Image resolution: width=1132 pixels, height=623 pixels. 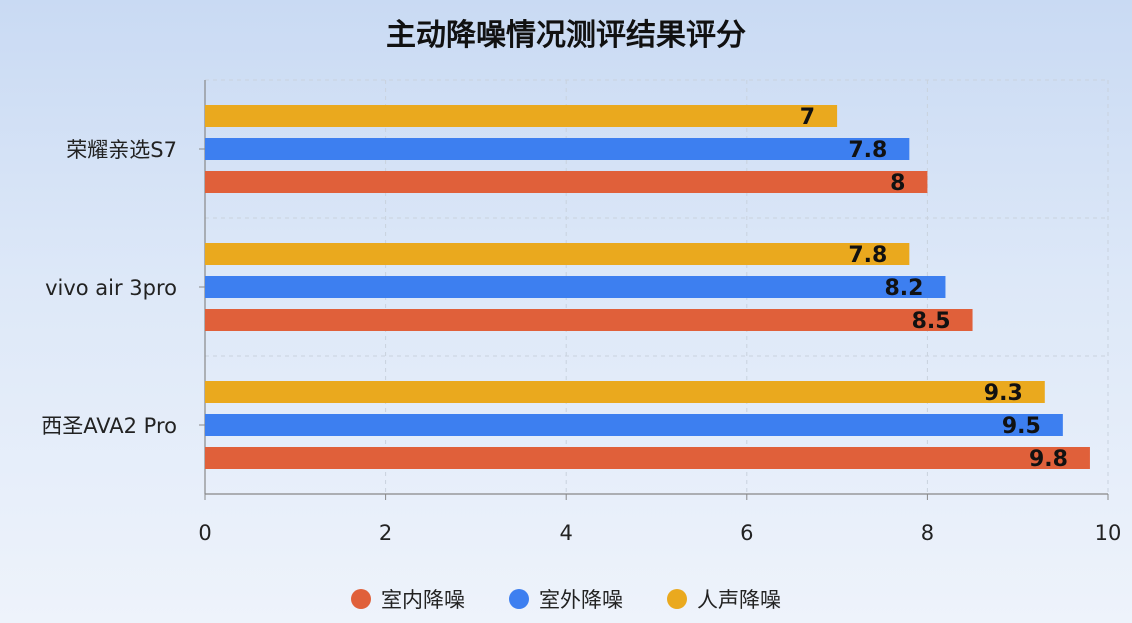 What do you see at coordinates (897, 183) in the screenshot?
I see `data-label: 8` at bounding box center [897, 183].